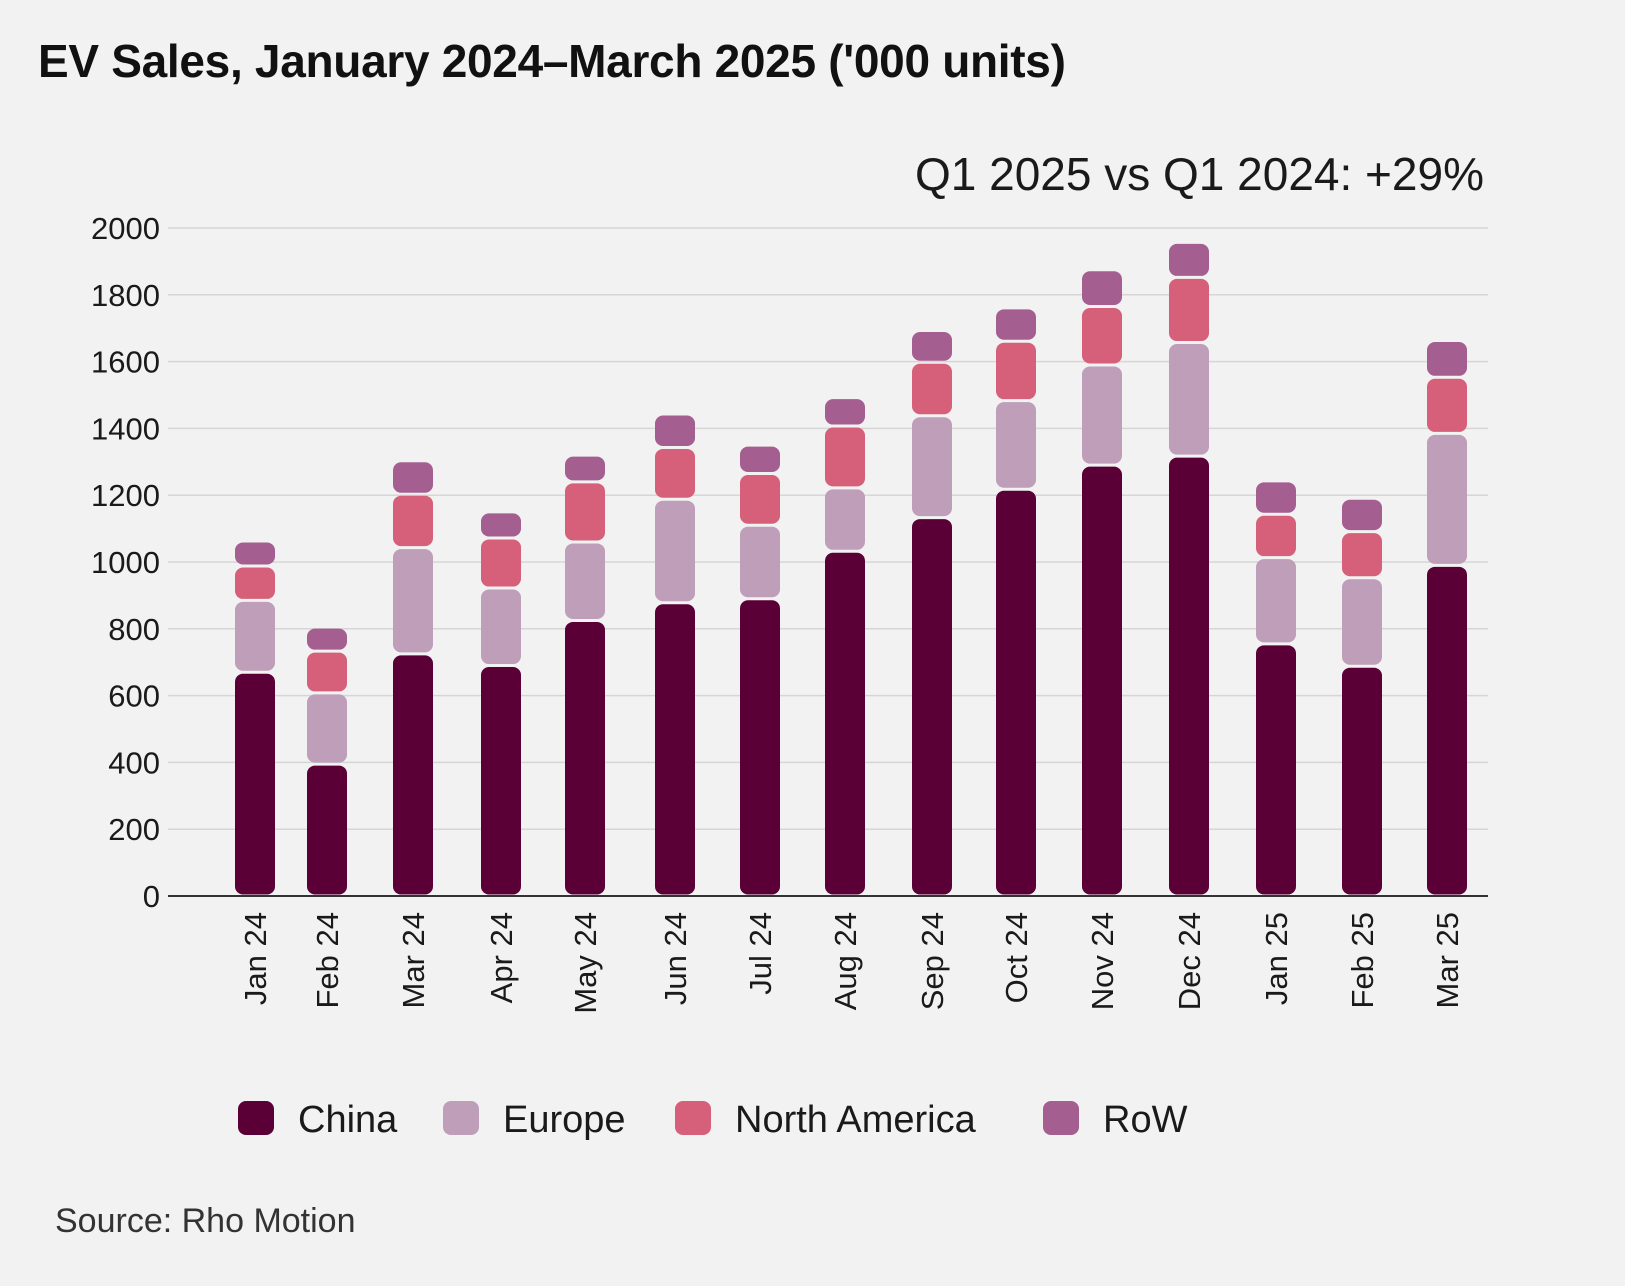 The width and height of the screenshot is (1625, 1286). What do you see at coordinates (1362, 960) in the screenshot?
I see `x-tick-label: Feb 25` at bounding box center [1362, 960].